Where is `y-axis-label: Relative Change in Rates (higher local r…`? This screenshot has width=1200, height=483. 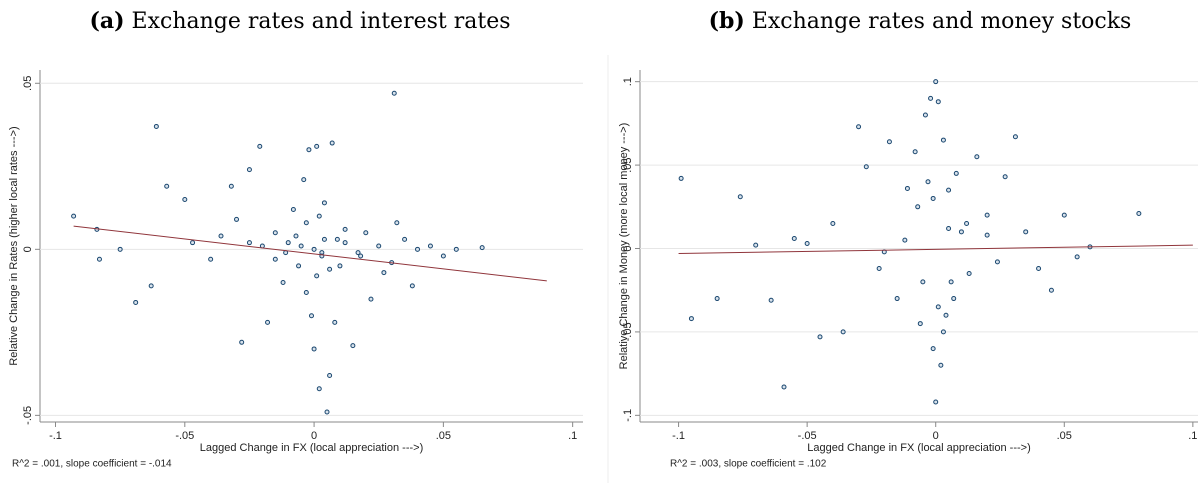
y-axis-label: Relative Change in Rates (higher local r… is located at coordinates (14, 245).